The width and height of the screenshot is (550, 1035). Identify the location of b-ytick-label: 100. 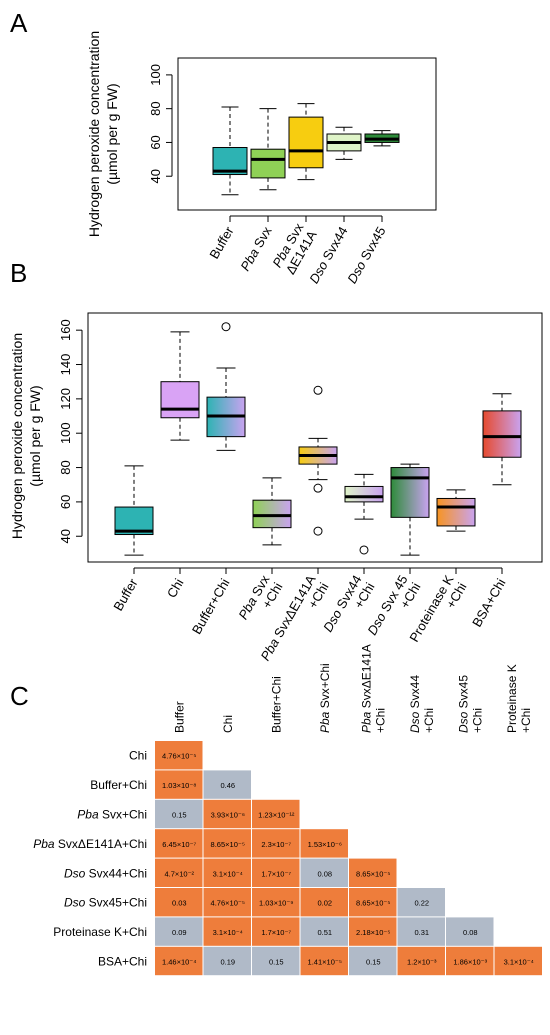
(65, 433).